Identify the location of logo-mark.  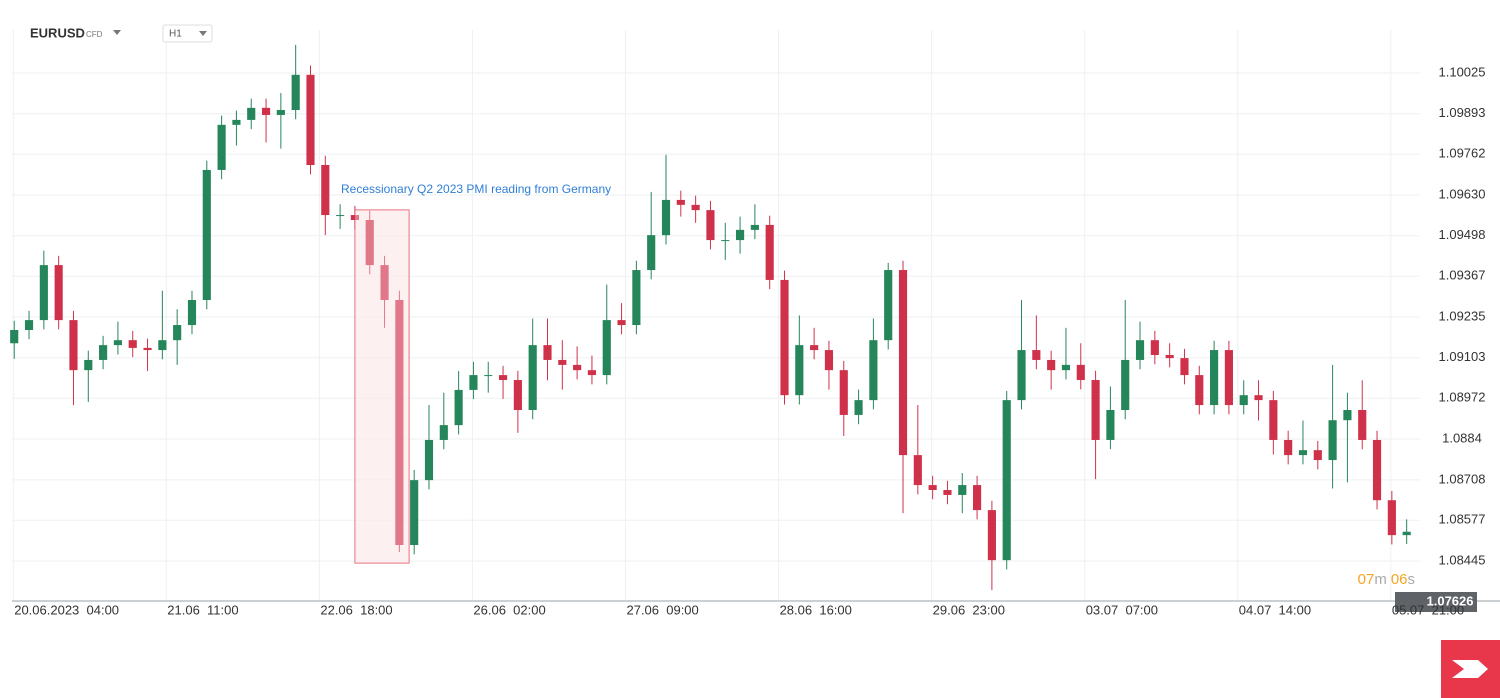
(1470, 669).